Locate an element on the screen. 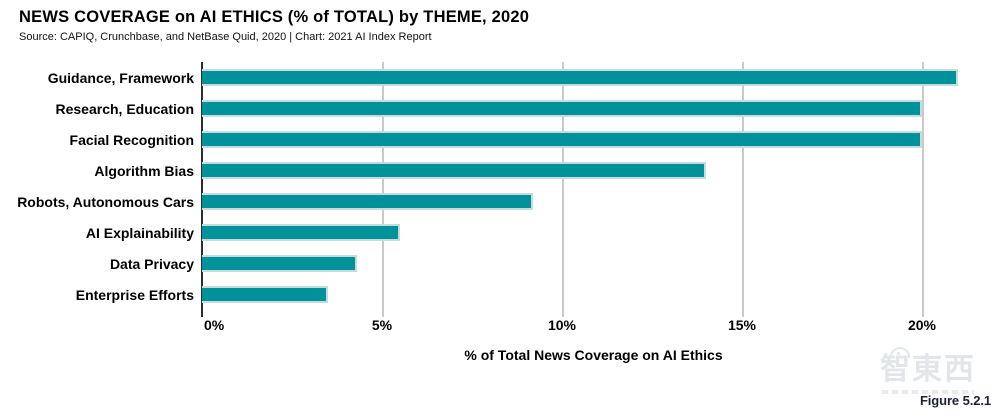 This screenshot has width=1000, height=418. watermark-logo: 智東西 is located at coordinates (928, 370).